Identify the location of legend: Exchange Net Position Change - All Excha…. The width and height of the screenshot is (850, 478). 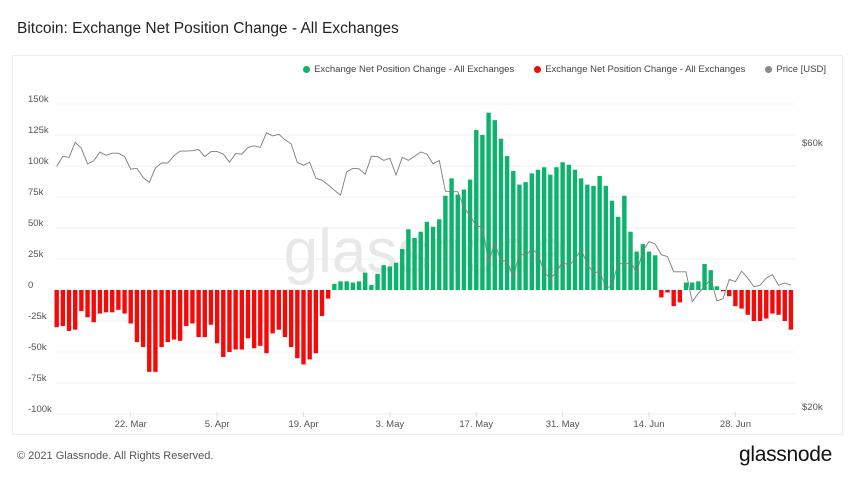
(564, 69).